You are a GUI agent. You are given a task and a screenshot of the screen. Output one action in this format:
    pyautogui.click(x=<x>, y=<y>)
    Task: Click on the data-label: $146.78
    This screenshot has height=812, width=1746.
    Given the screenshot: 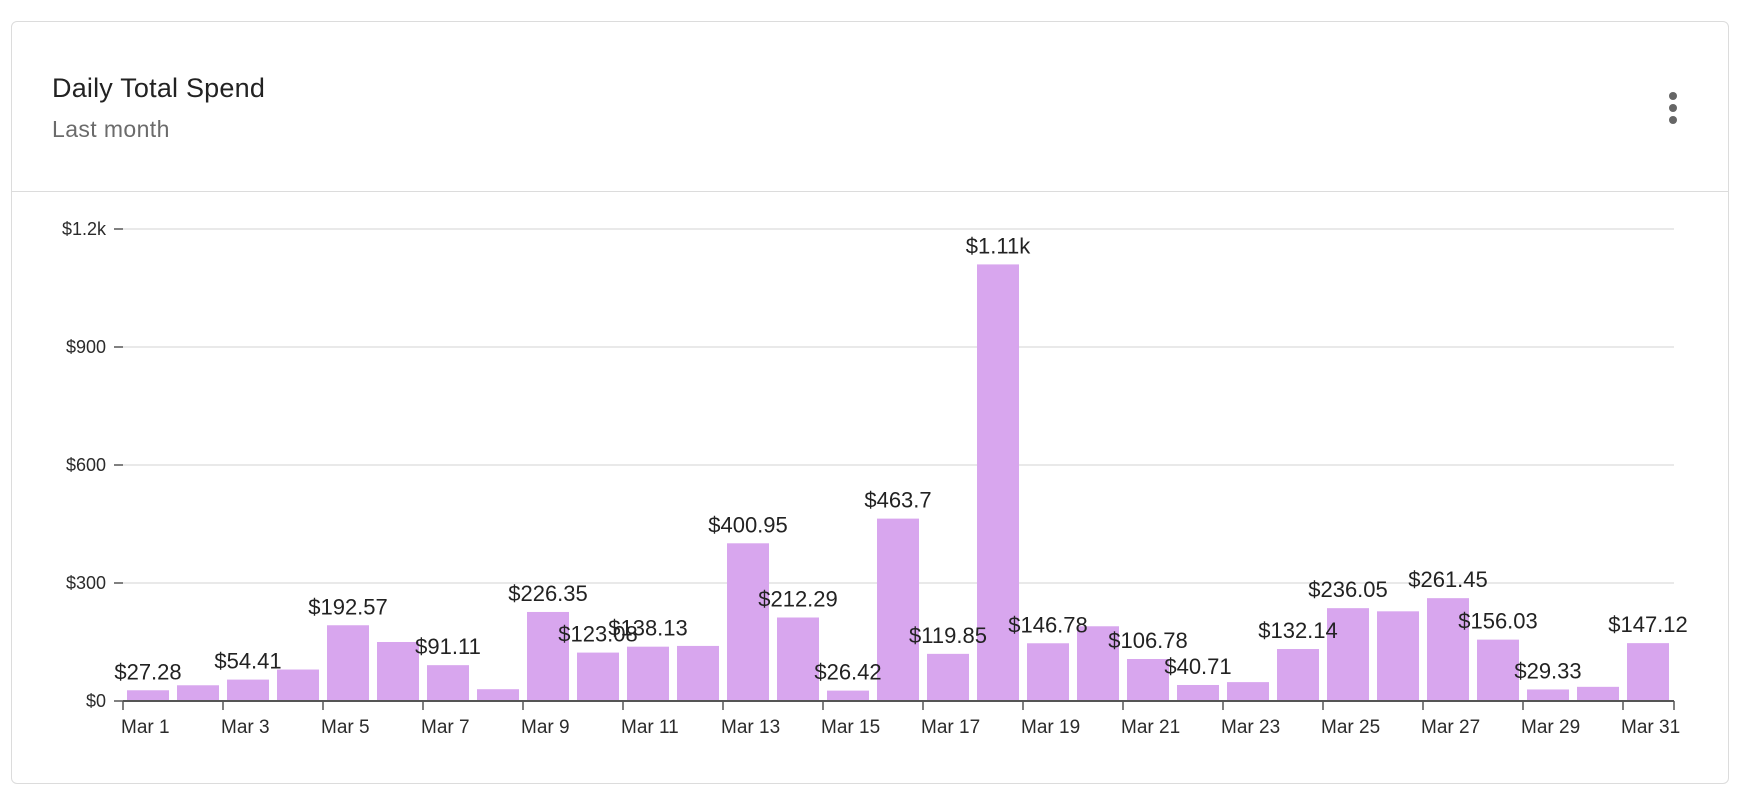 What is the action you would take?
    pyautogui.click(x=1048, y=624)
    